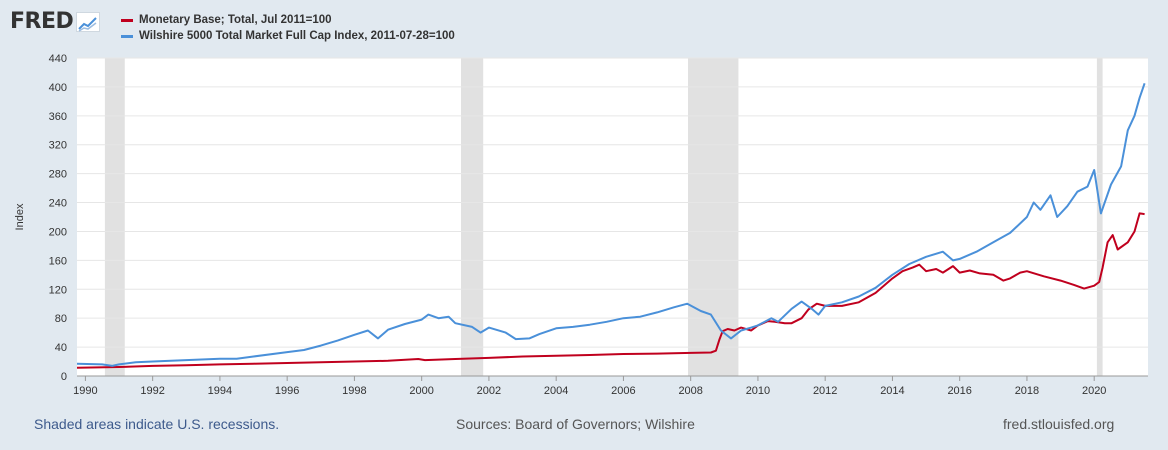  What do you see at coordinates (758, 390) in the screenshot?
I see `x-tick-label-2010: 2010` at bounding box center [758, 390].